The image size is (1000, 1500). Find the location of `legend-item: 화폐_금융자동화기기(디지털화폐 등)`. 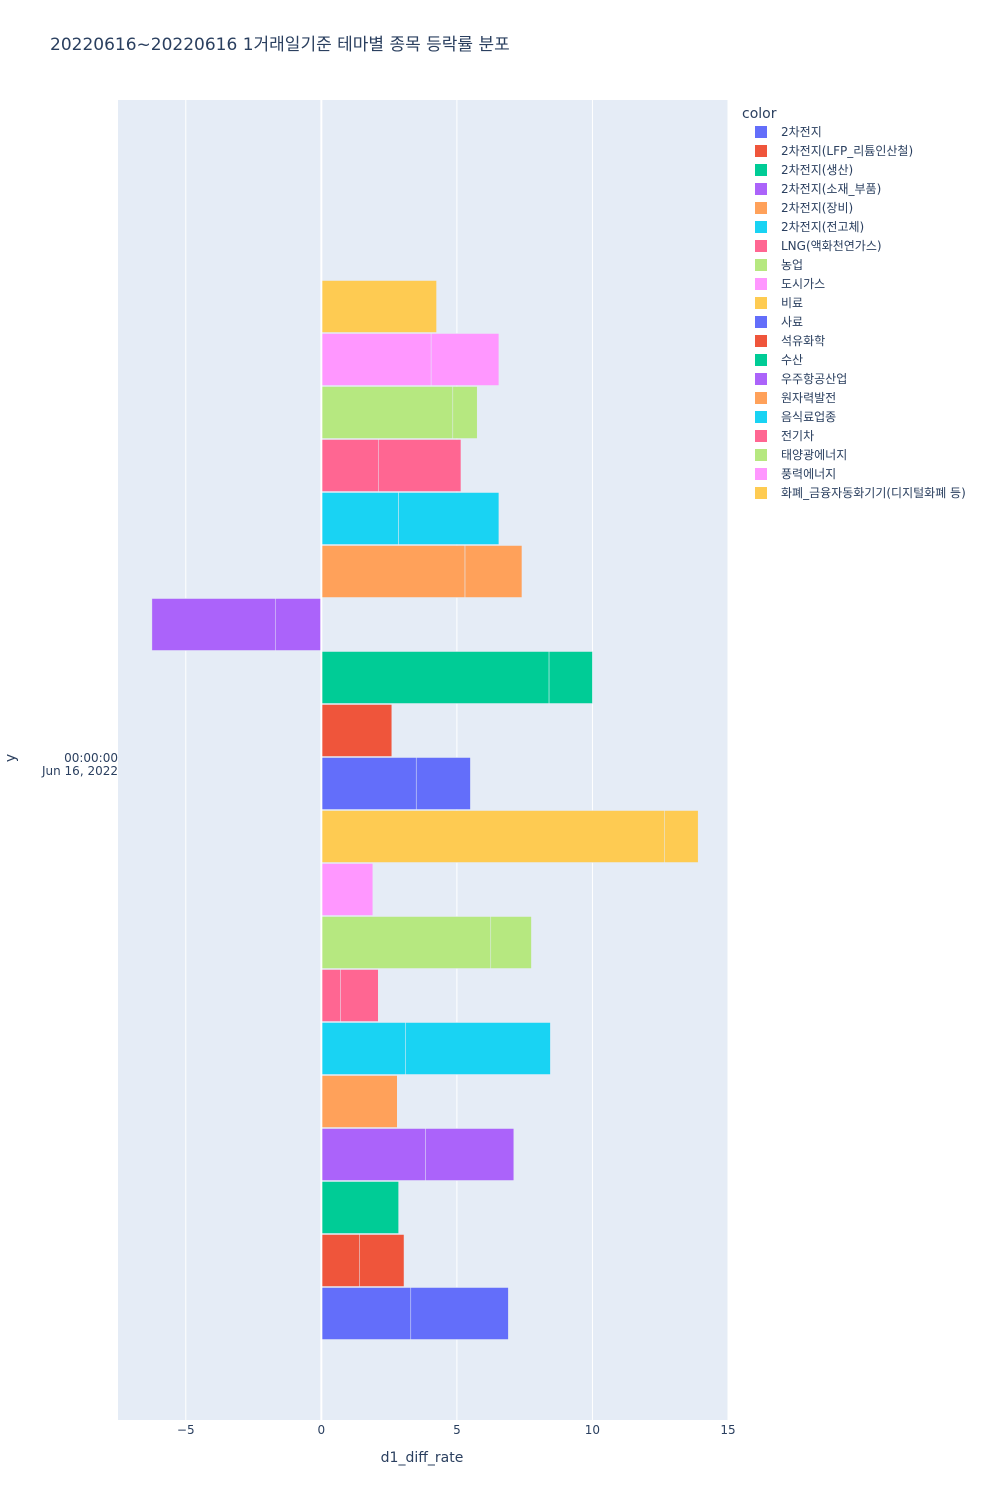

legend-item: 화폐_금융자동화기기(디지털화폐 등) is located at coordinates (860, 493).